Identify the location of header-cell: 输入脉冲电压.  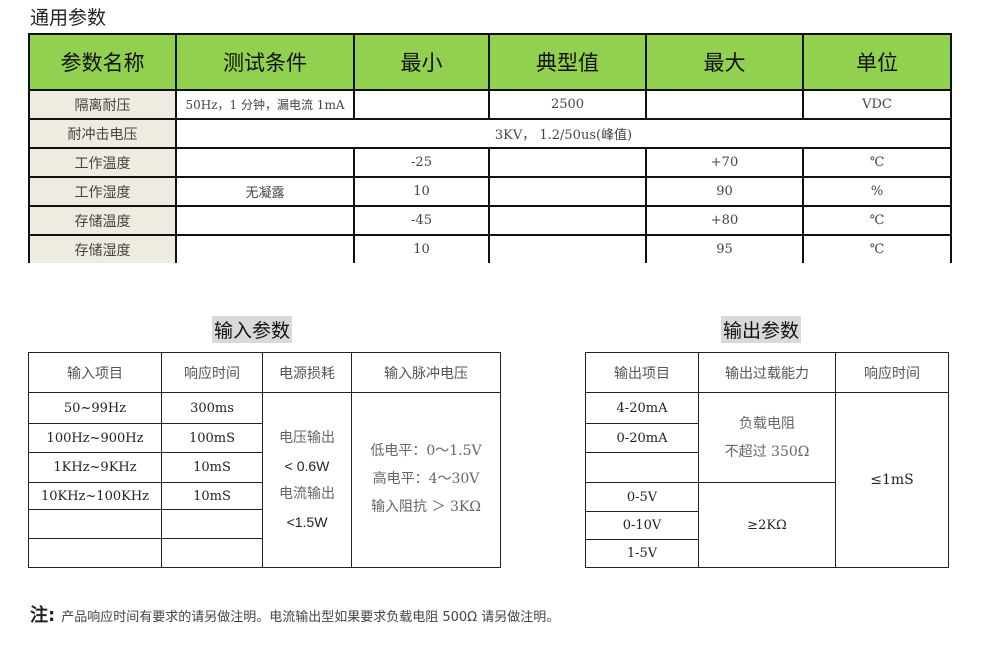
(426, 372).